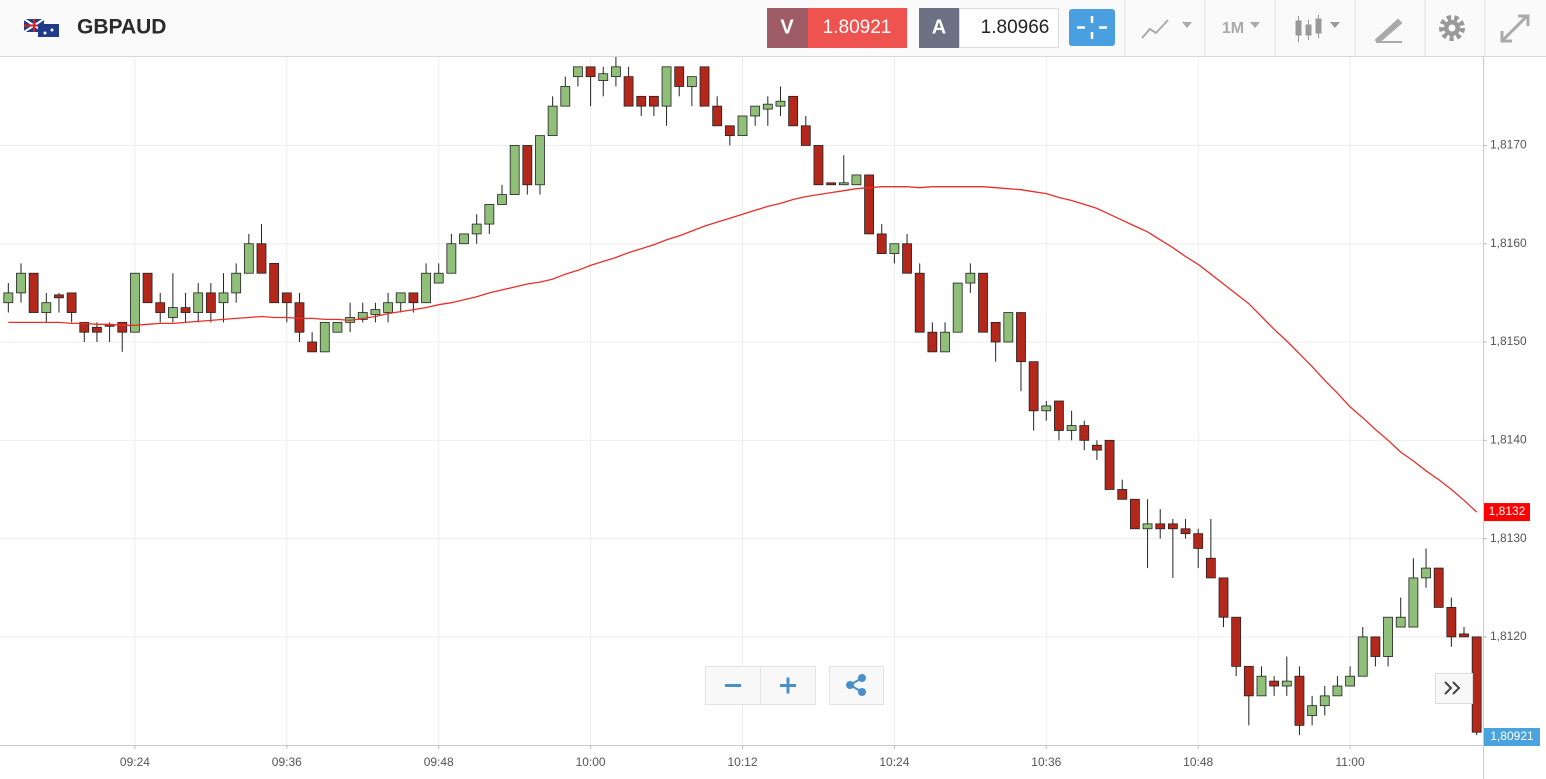 This screenshot has height=779, width=1546. What do you see at coordinates (439, 762) in the screenshot?
I see `x-tick-label: 09:48` at bounding box center [439, 762].